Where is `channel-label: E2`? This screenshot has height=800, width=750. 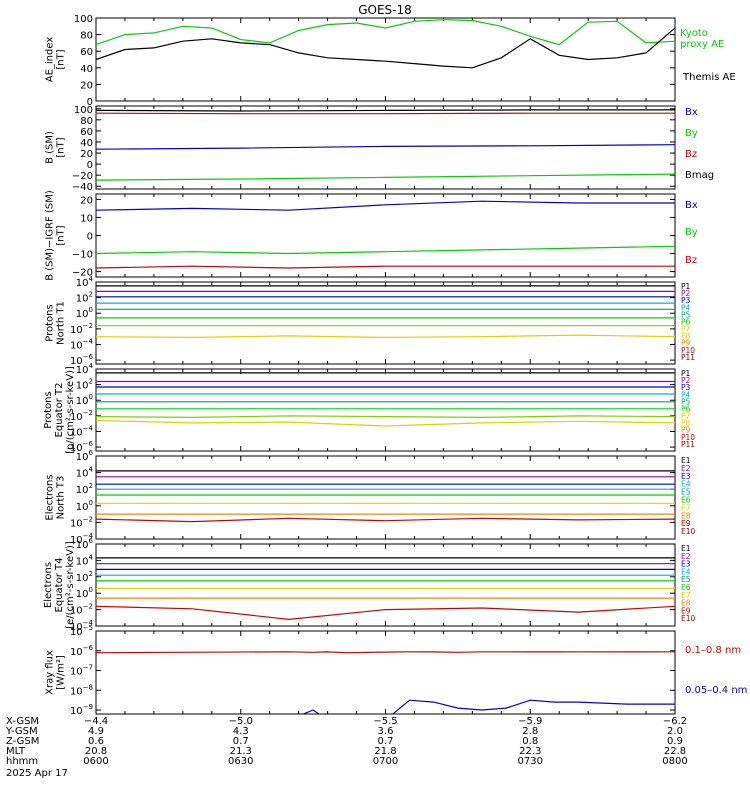 channel-label: E2 is located at coordinates (686, 556).